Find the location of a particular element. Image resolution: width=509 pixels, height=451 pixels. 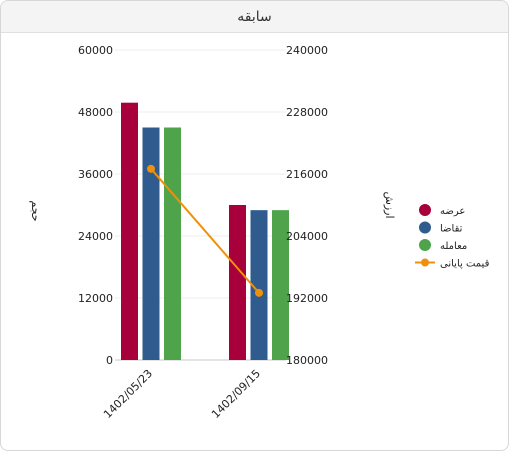

y-tick-left: 12000 is located at coordinates (95, 298).